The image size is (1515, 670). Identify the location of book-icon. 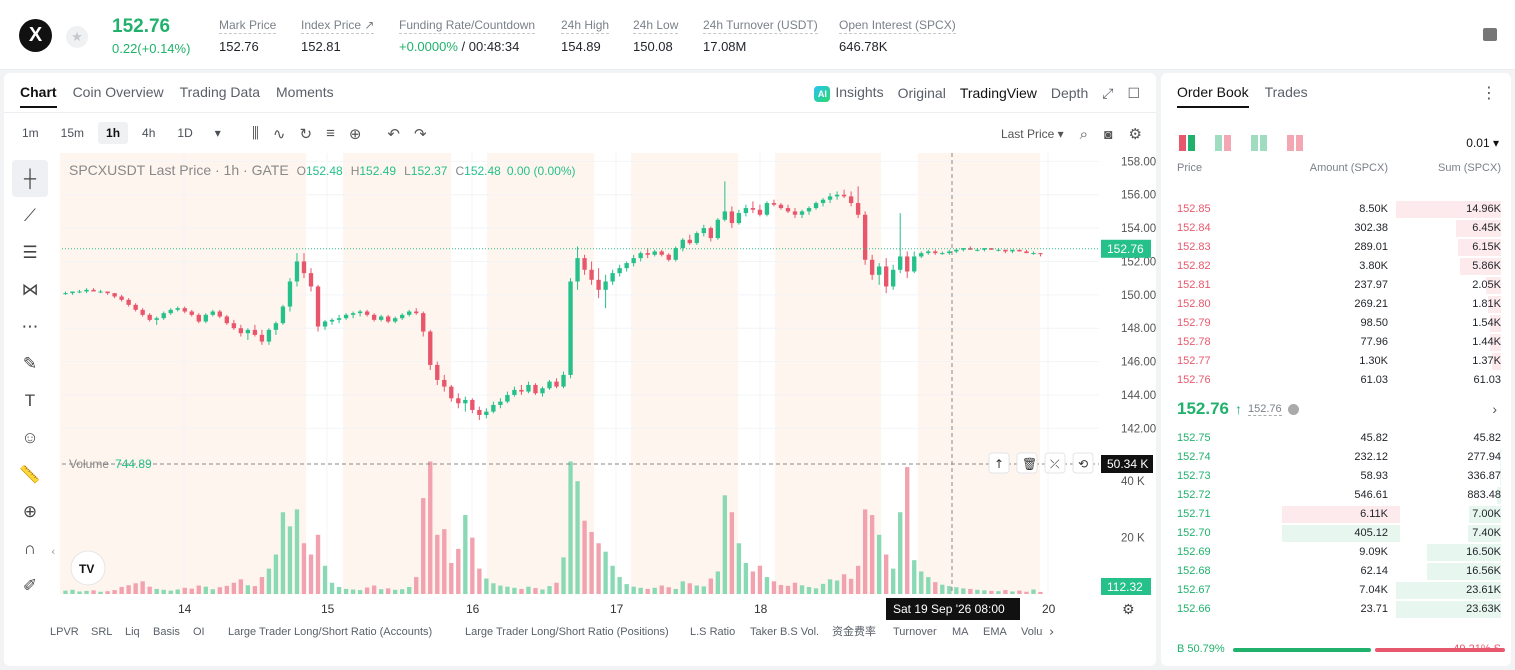
(1490, 34).